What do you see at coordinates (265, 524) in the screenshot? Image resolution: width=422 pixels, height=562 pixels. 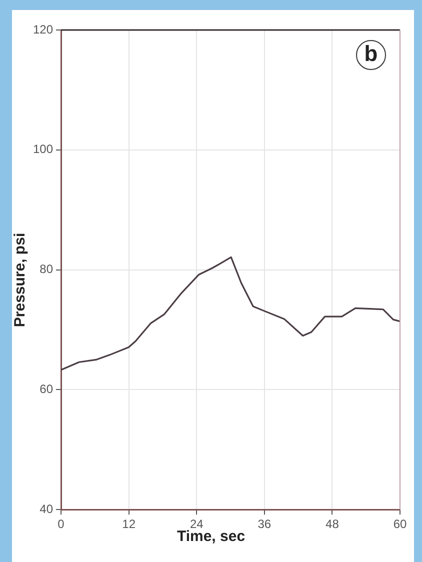 I see `x-tick-label: 36` at bounding box center [265, 524].